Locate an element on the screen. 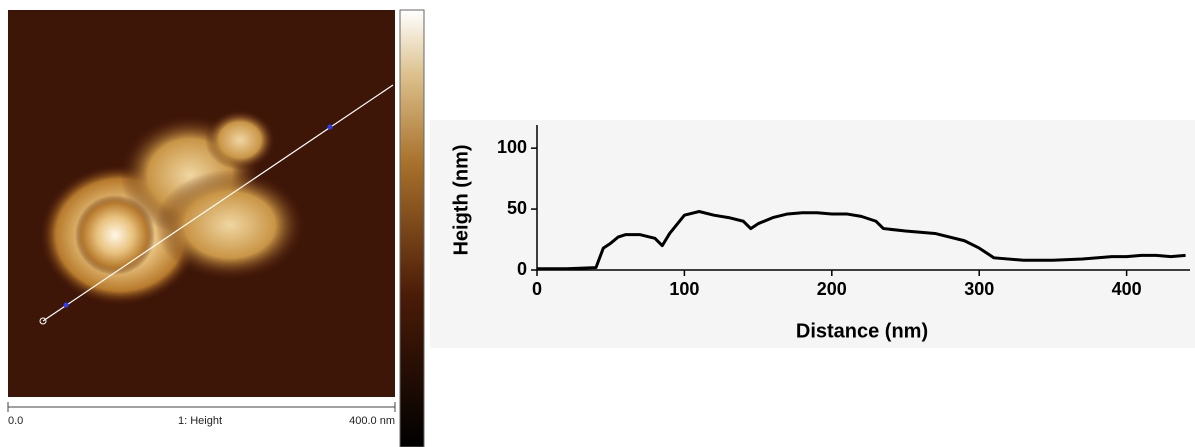  x-tick-label: 100 is located at coordinates (684, 289).